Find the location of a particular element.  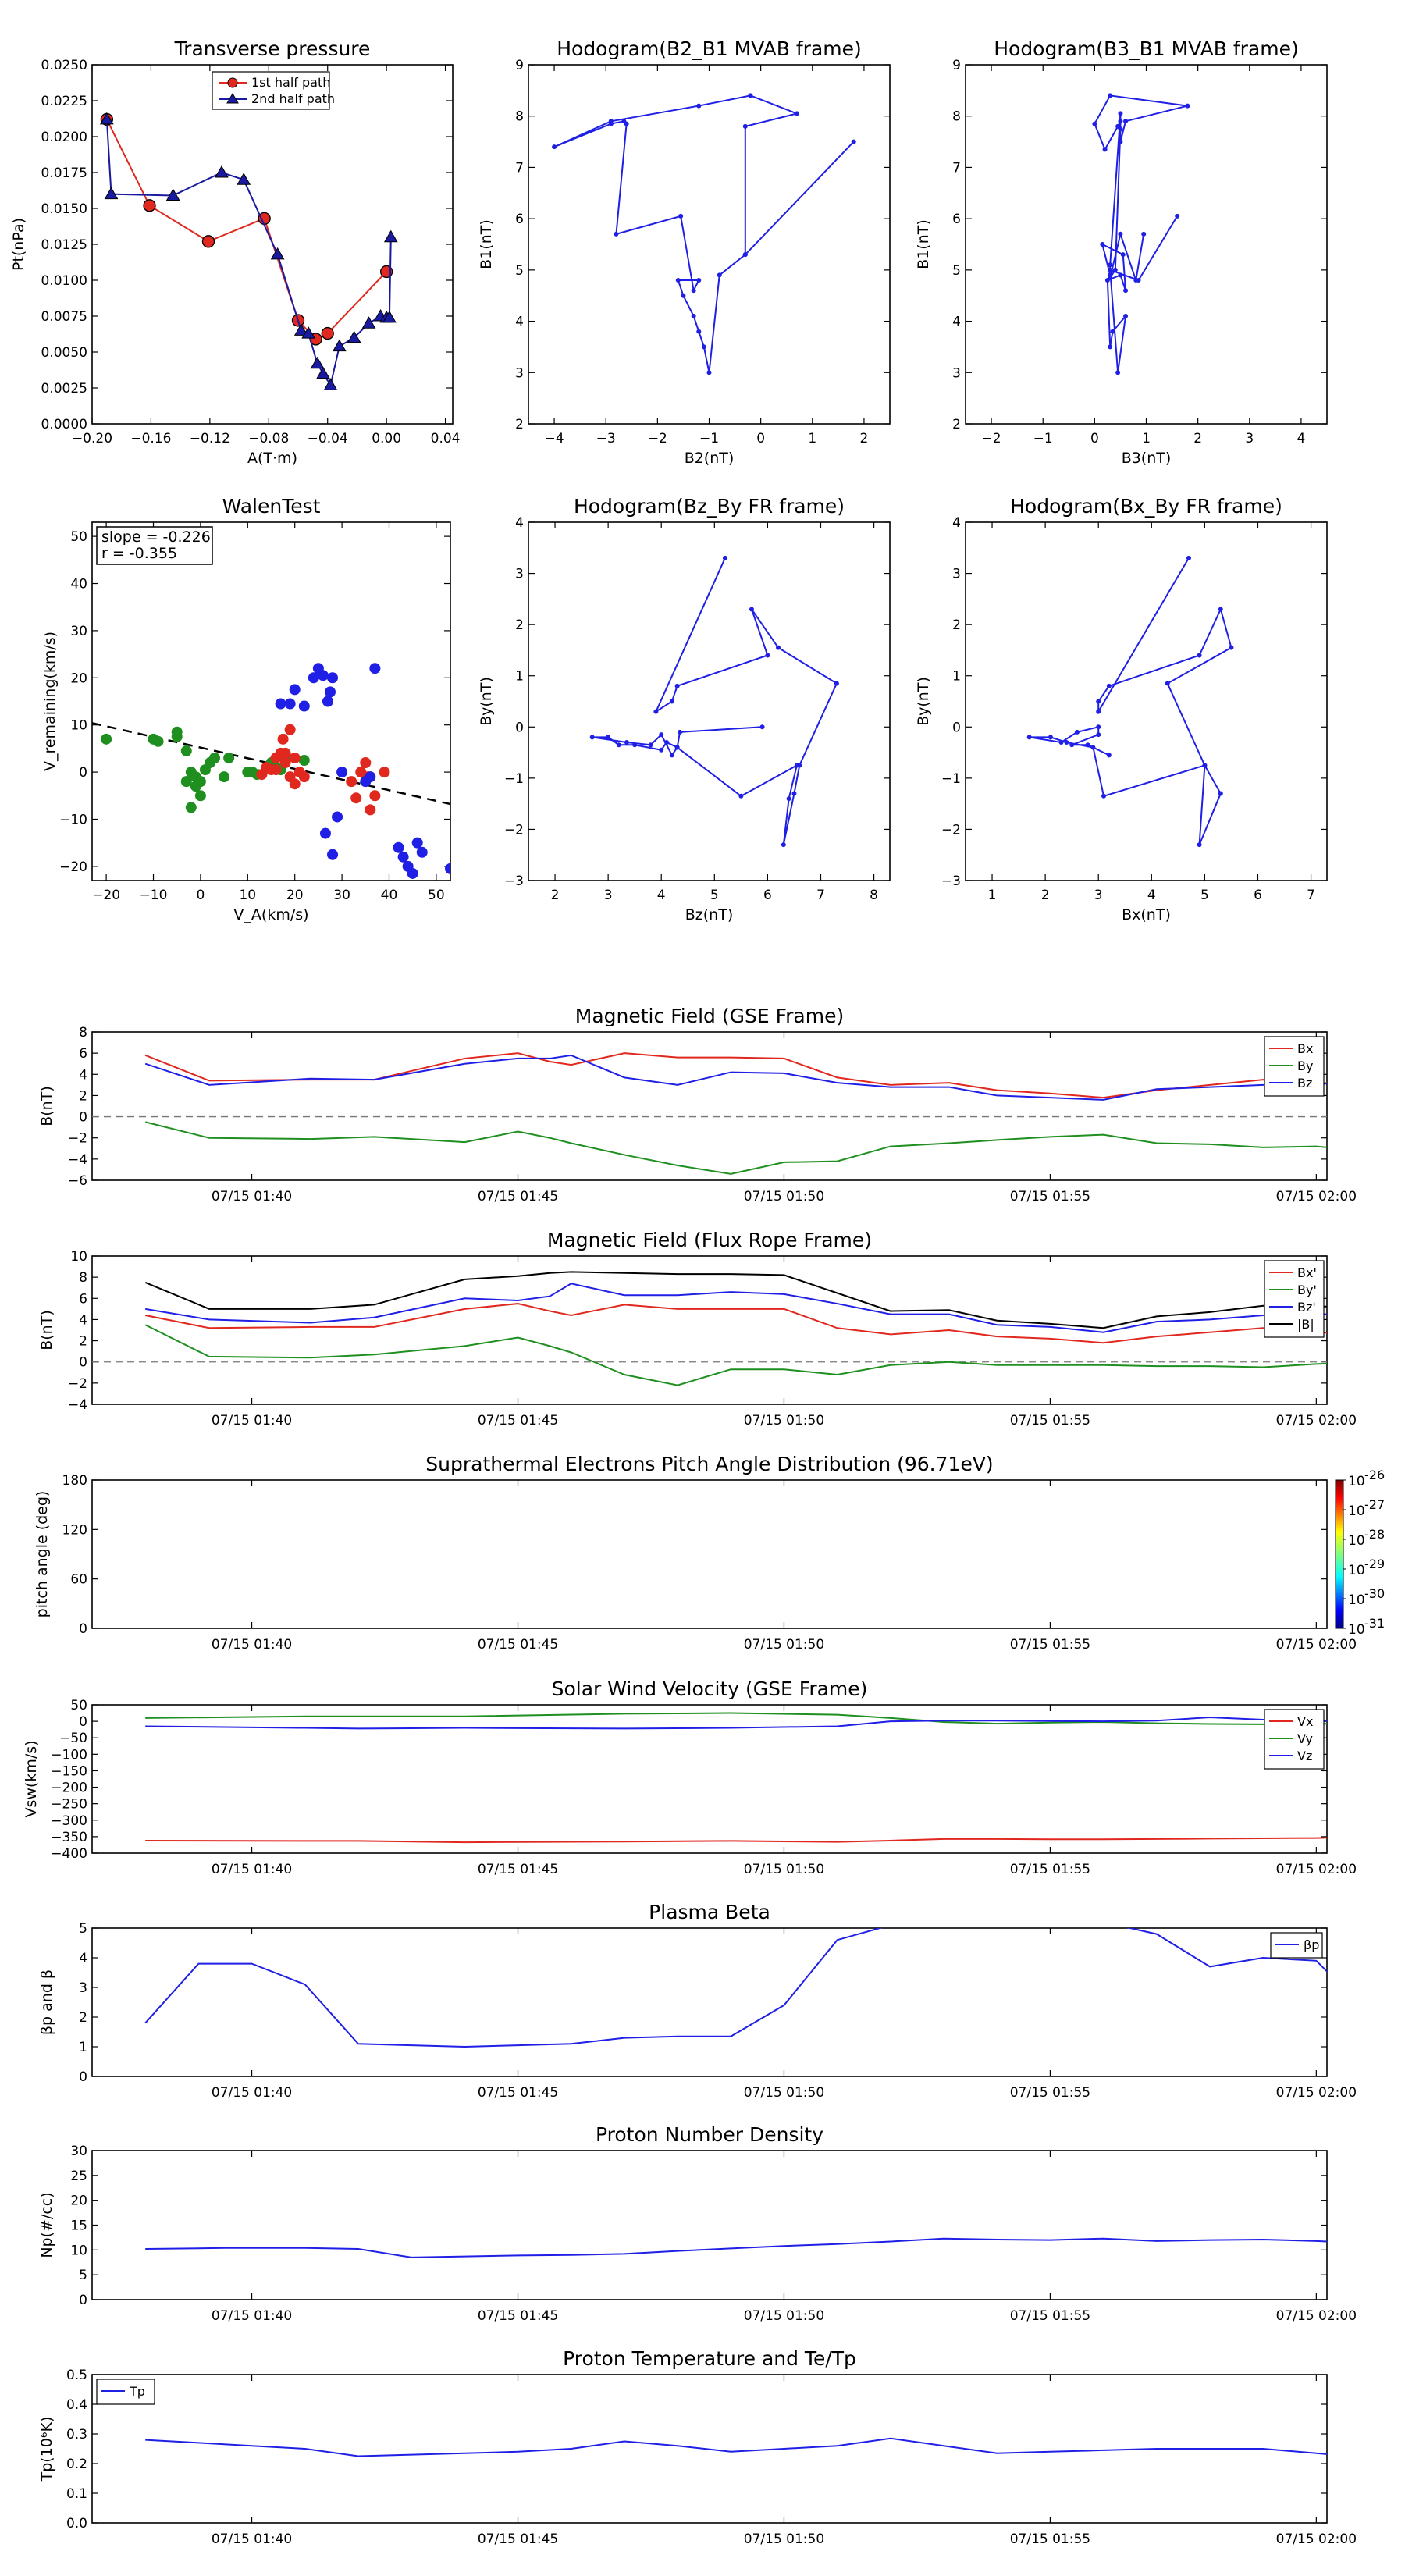

y-tick-label: 6 is located at coordinates (957, 220).